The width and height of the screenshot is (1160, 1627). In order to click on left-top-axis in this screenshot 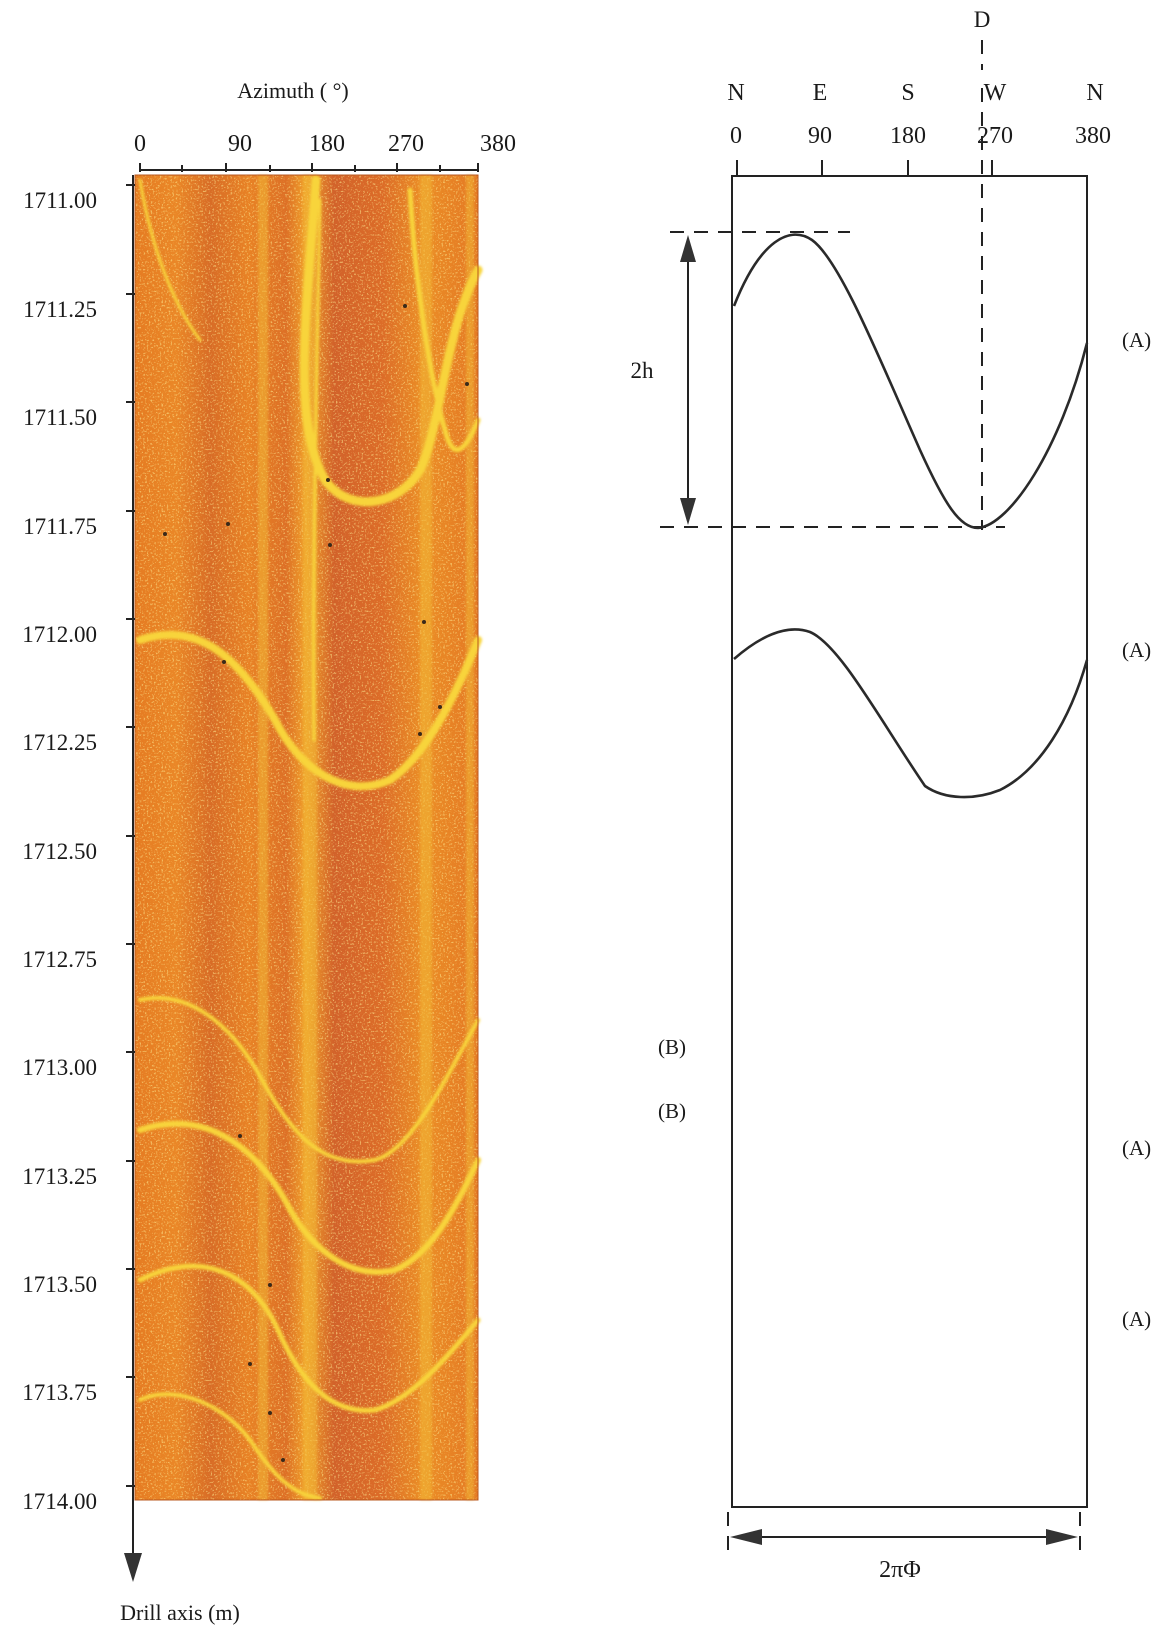, I will do `click(309, 167)`.